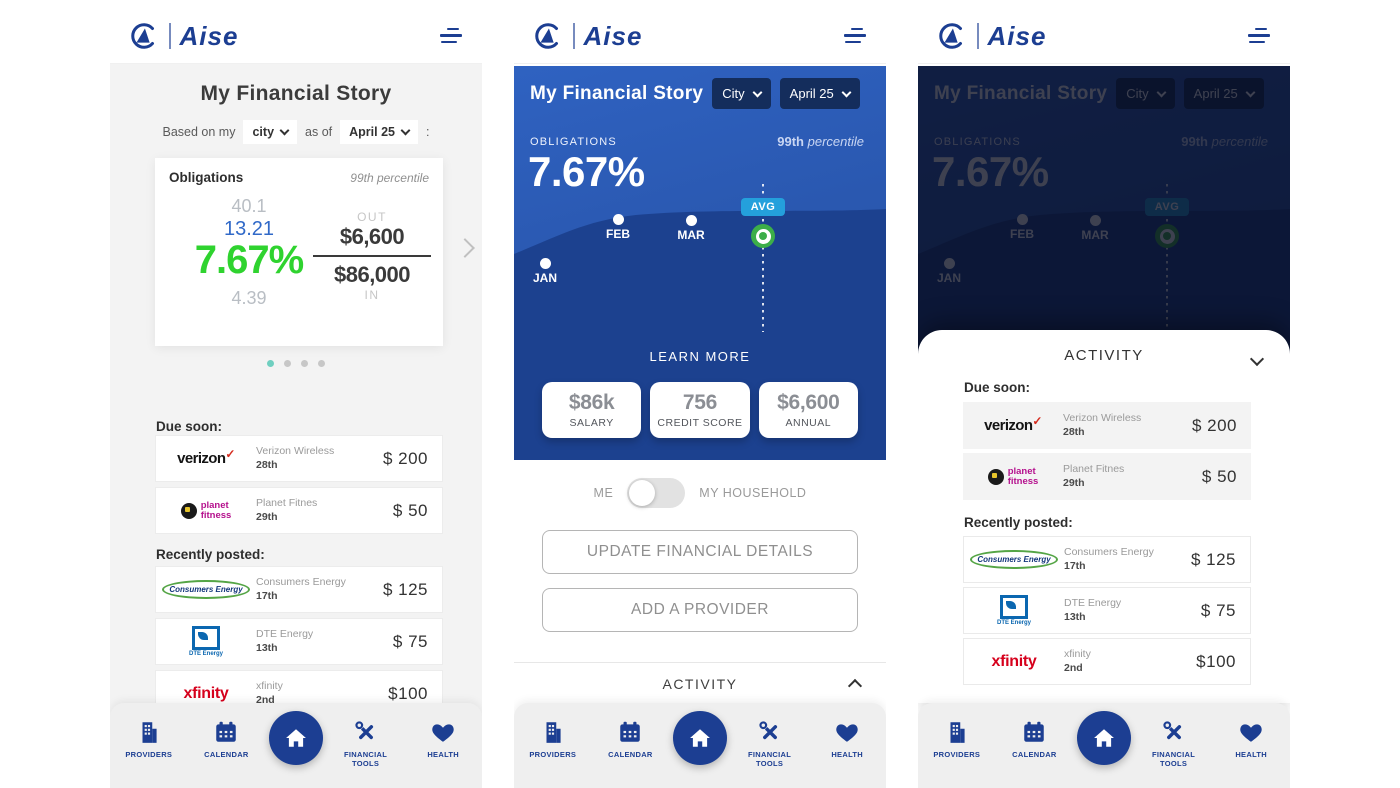  I want to click on learn-more-link: LEARN MORE, so click(700, 356).